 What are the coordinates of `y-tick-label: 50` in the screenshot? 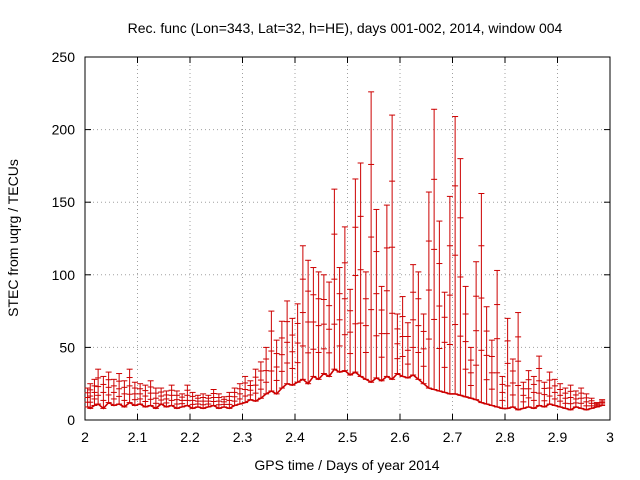 It's located at (67, 347).